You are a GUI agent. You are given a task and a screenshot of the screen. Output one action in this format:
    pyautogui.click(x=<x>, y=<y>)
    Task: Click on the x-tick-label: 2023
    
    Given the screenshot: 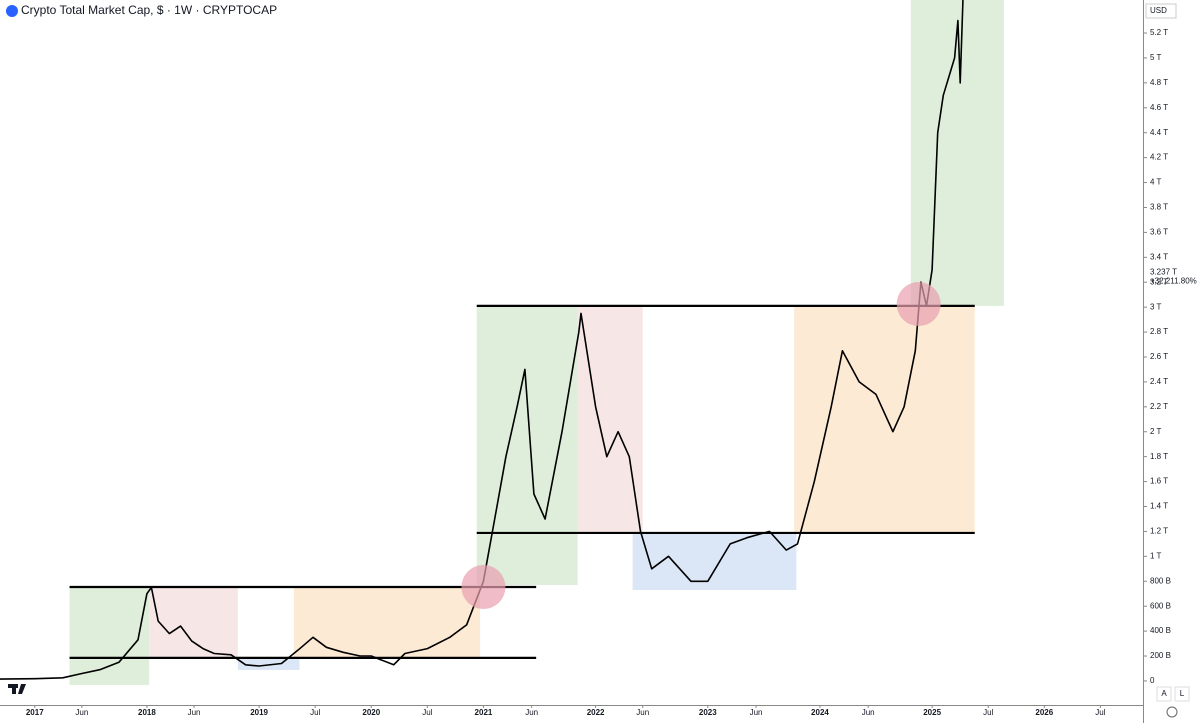 What is the action you would take?
    pyautogui.click(x=708, y=712)
    